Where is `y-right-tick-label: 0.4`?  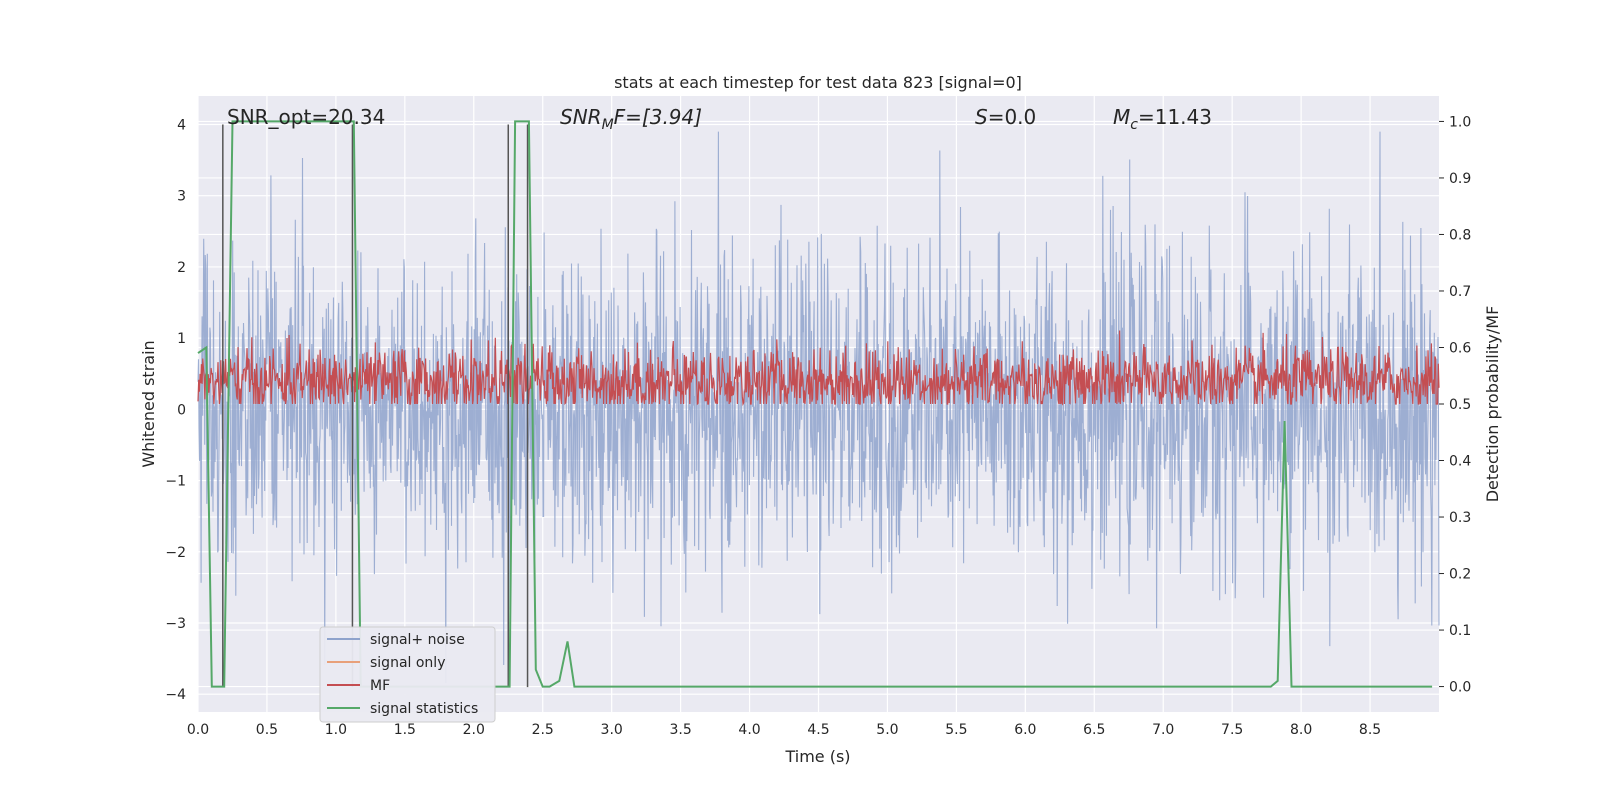
y-right-tick-label: 0.4 is located at coordinates (1460, 462).